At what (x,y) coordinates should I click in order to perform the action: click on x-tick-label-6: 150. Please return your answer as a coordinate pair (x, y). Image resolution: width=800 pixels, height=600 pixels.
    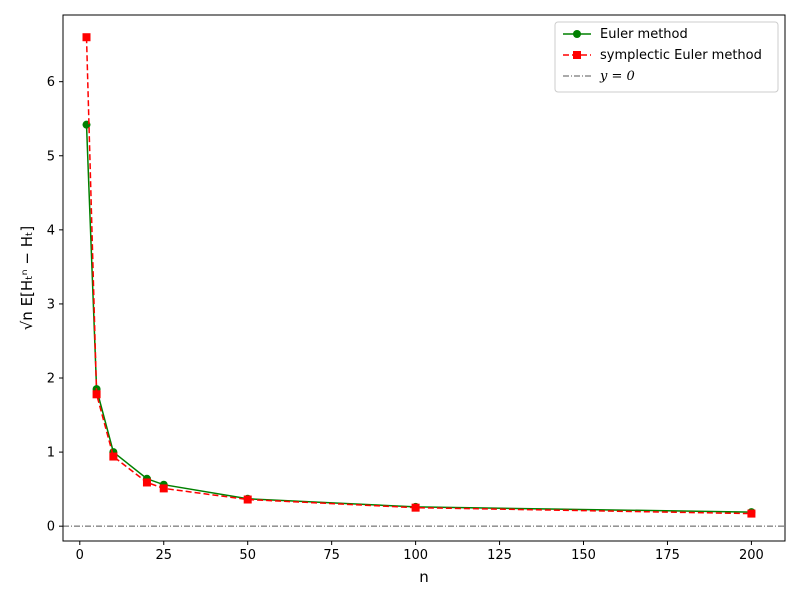
    Looking at the image, I should click on (583, 555).